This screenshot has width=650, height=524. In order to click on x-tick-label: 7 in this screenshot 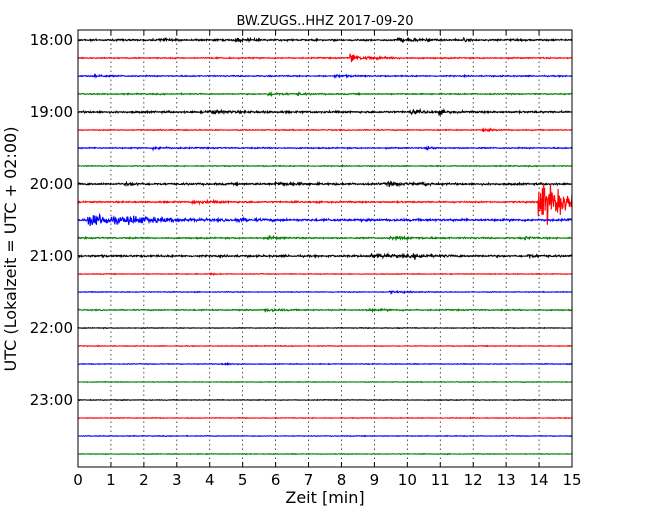, I will do `click(309, 480)`.